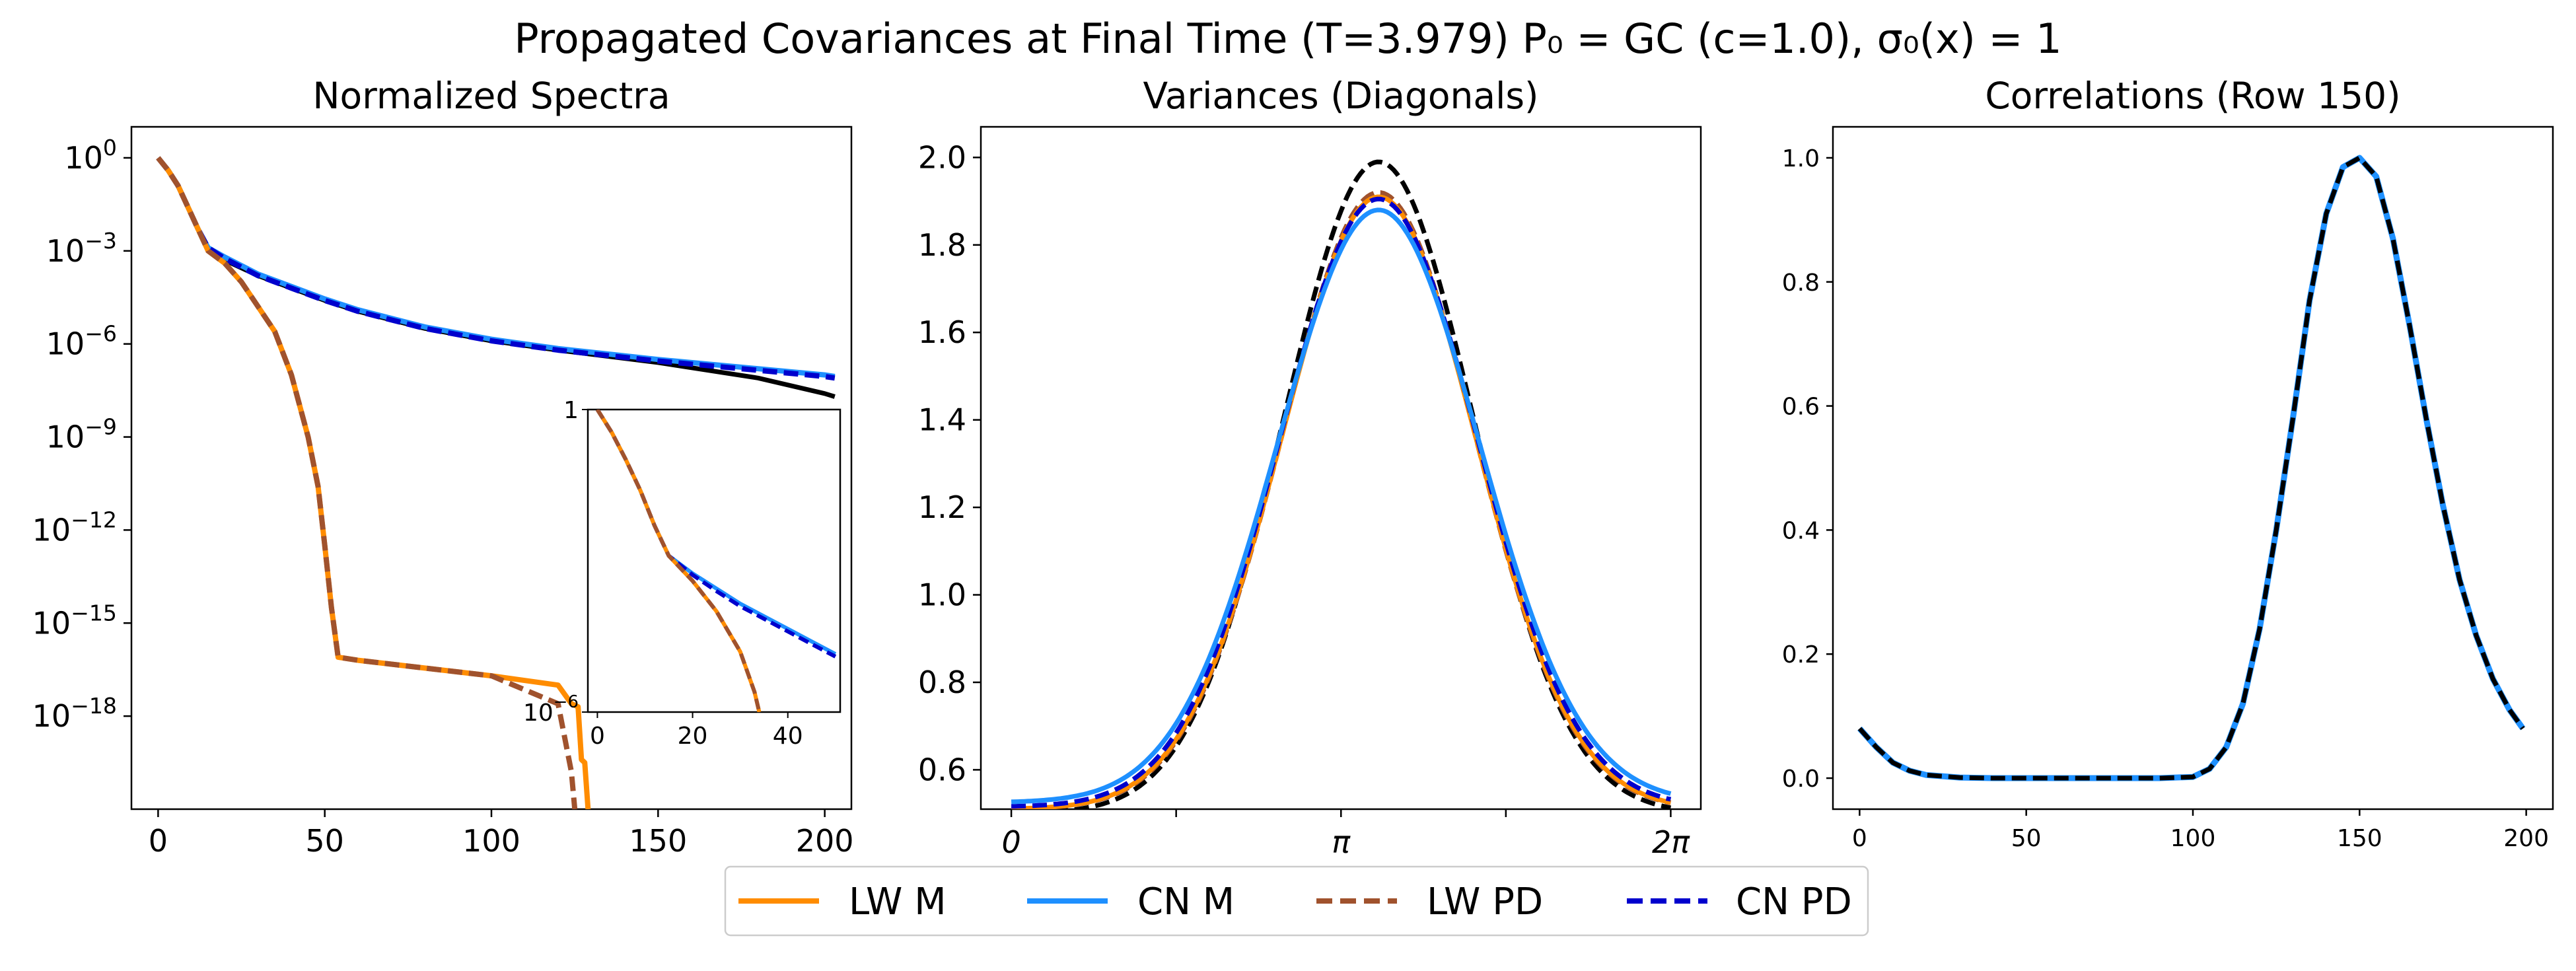 This screenshot has width=2576, height=971. Describe the element at coordinates (1186, 902) in the screenshot. I see `legend-label-cn-m: CN M` at that location.